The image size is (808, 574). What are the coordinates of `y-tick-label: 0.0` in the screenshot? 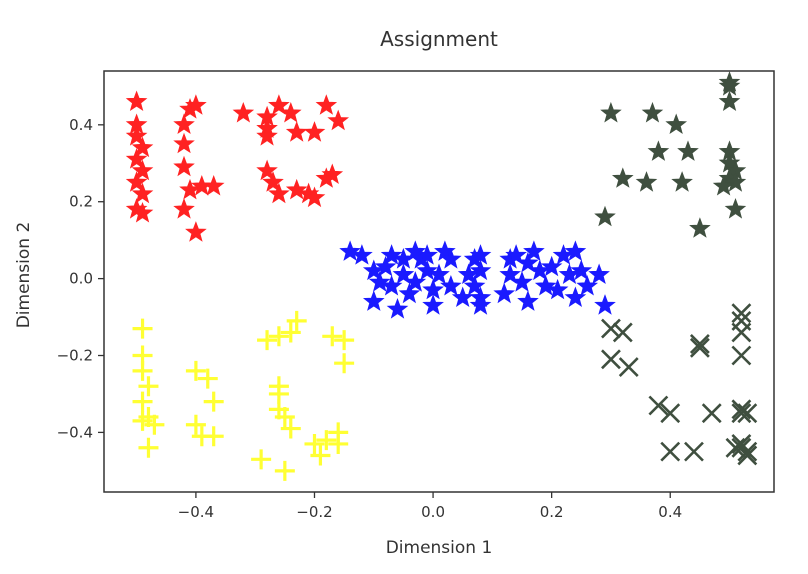 It's located at (81, 279).